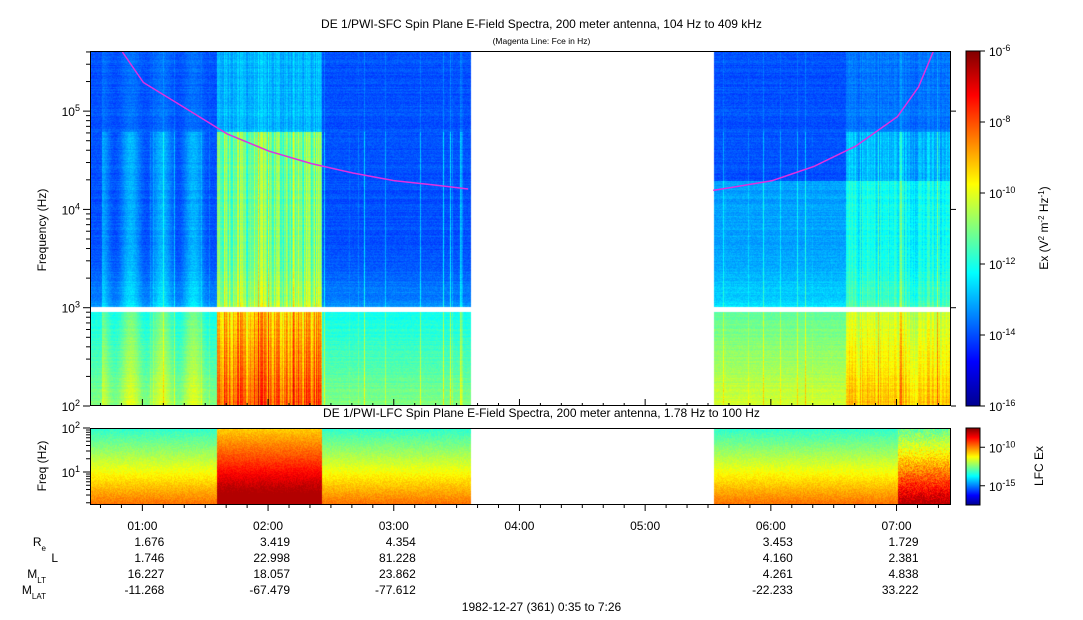  Describe the element at coordinates (778, 558) in the screenshot. I see `ephem-value: 4.160` at that location.